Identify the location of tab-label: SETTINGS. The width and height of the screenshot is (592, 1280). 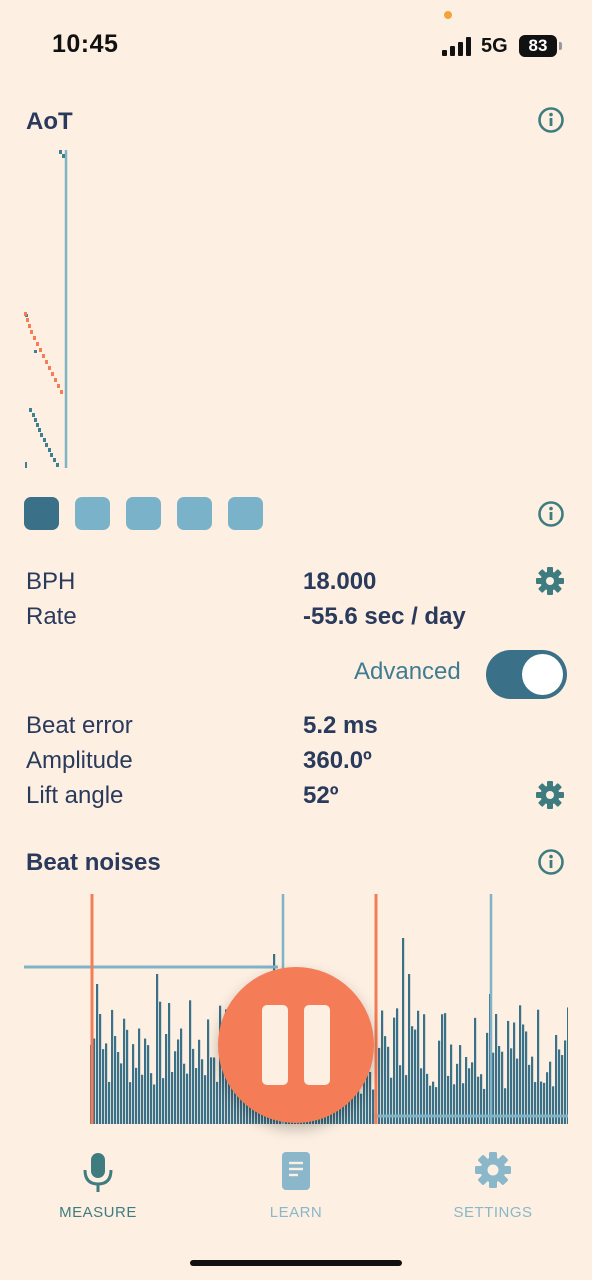
(493, 1212).